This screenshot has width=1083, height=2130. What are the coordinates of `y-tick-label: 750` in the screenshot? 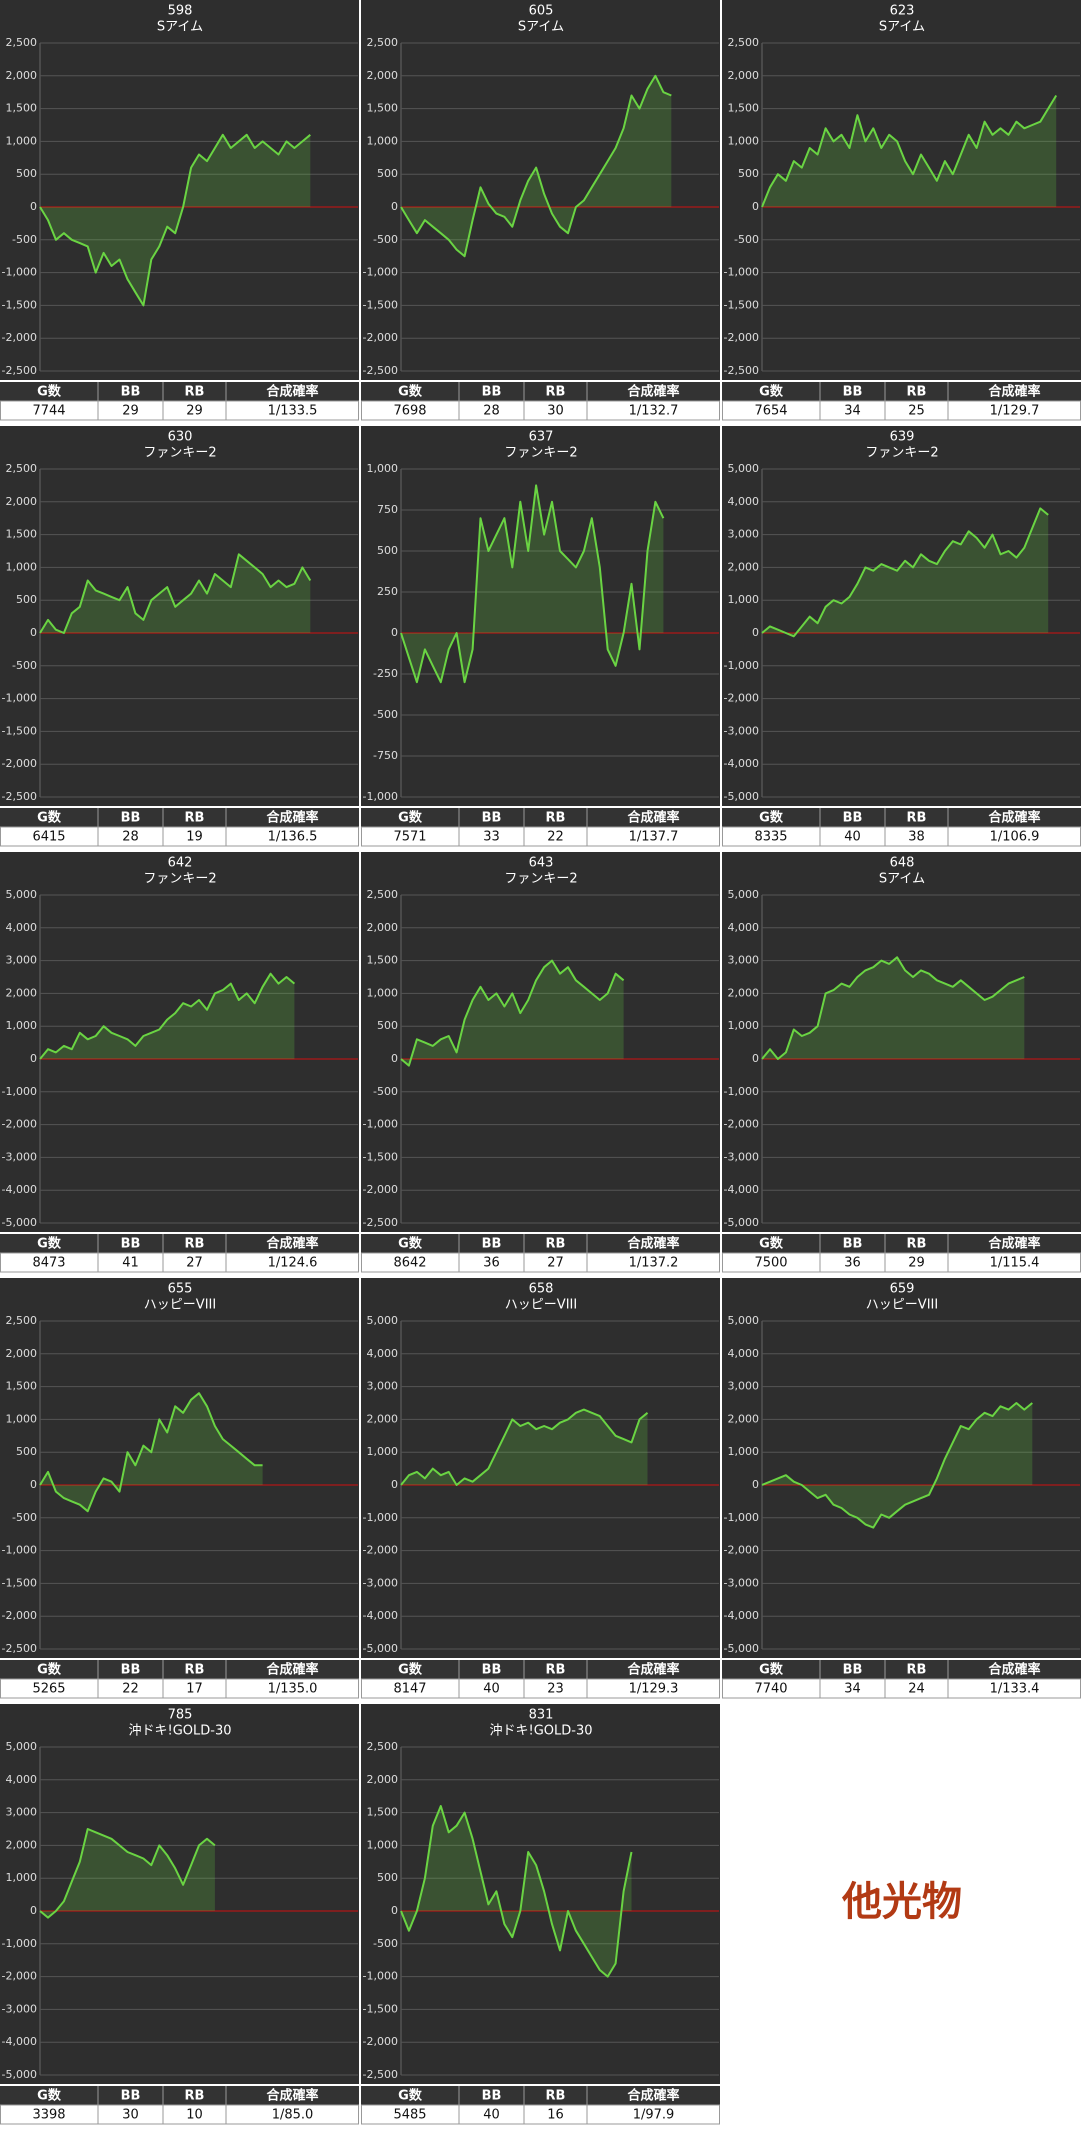 It's located at (387, 509).